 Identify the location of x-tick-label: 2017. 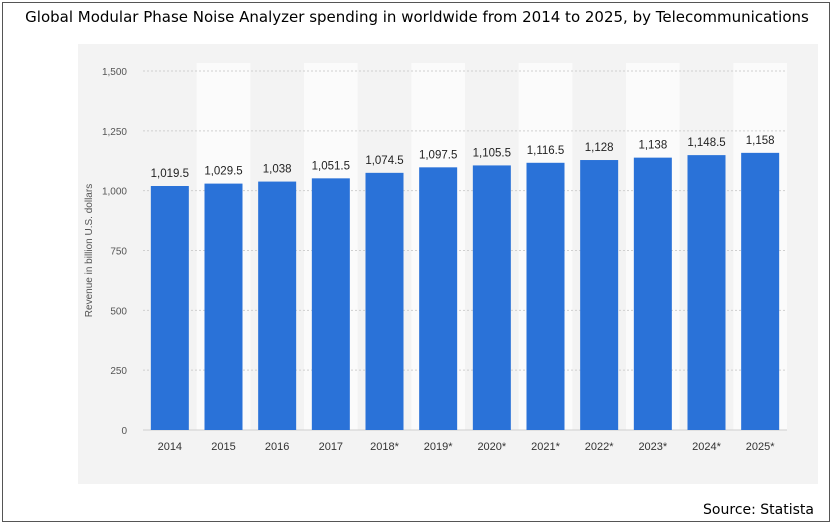
(331, 447).